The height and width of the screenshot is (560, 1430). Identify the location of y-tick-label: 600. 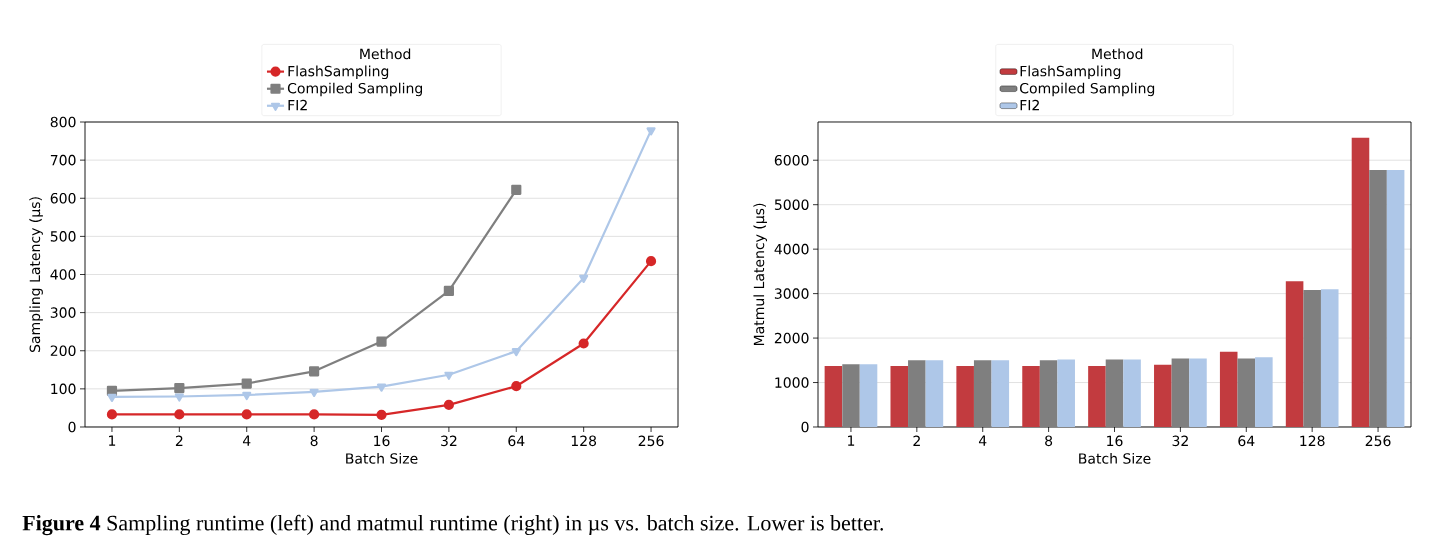
(63, 198).